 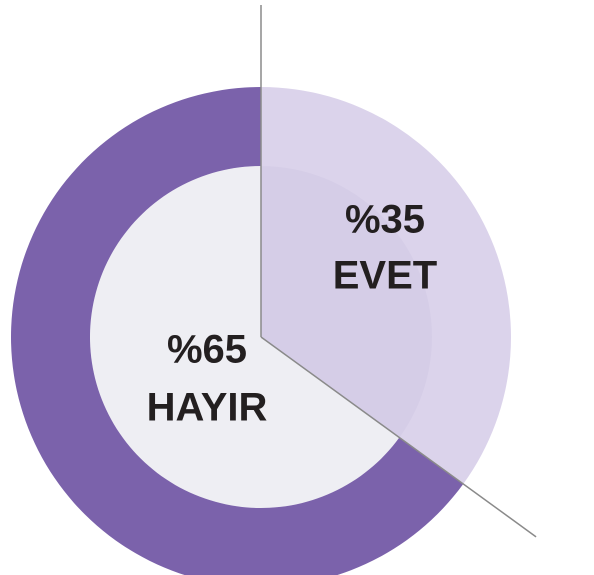 What do you see at coordinates (207, 408) in the screenshot?
I see `category-label: HAYIR` at bounding box center [207, 408].